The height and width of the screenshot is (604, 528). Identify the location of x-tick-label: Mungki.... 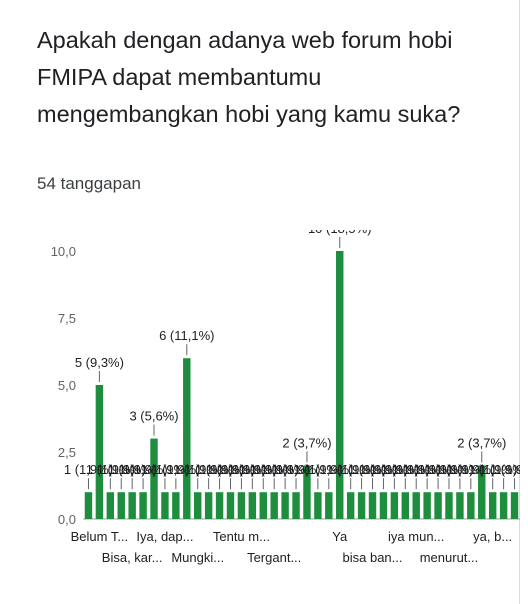
(197, 557).